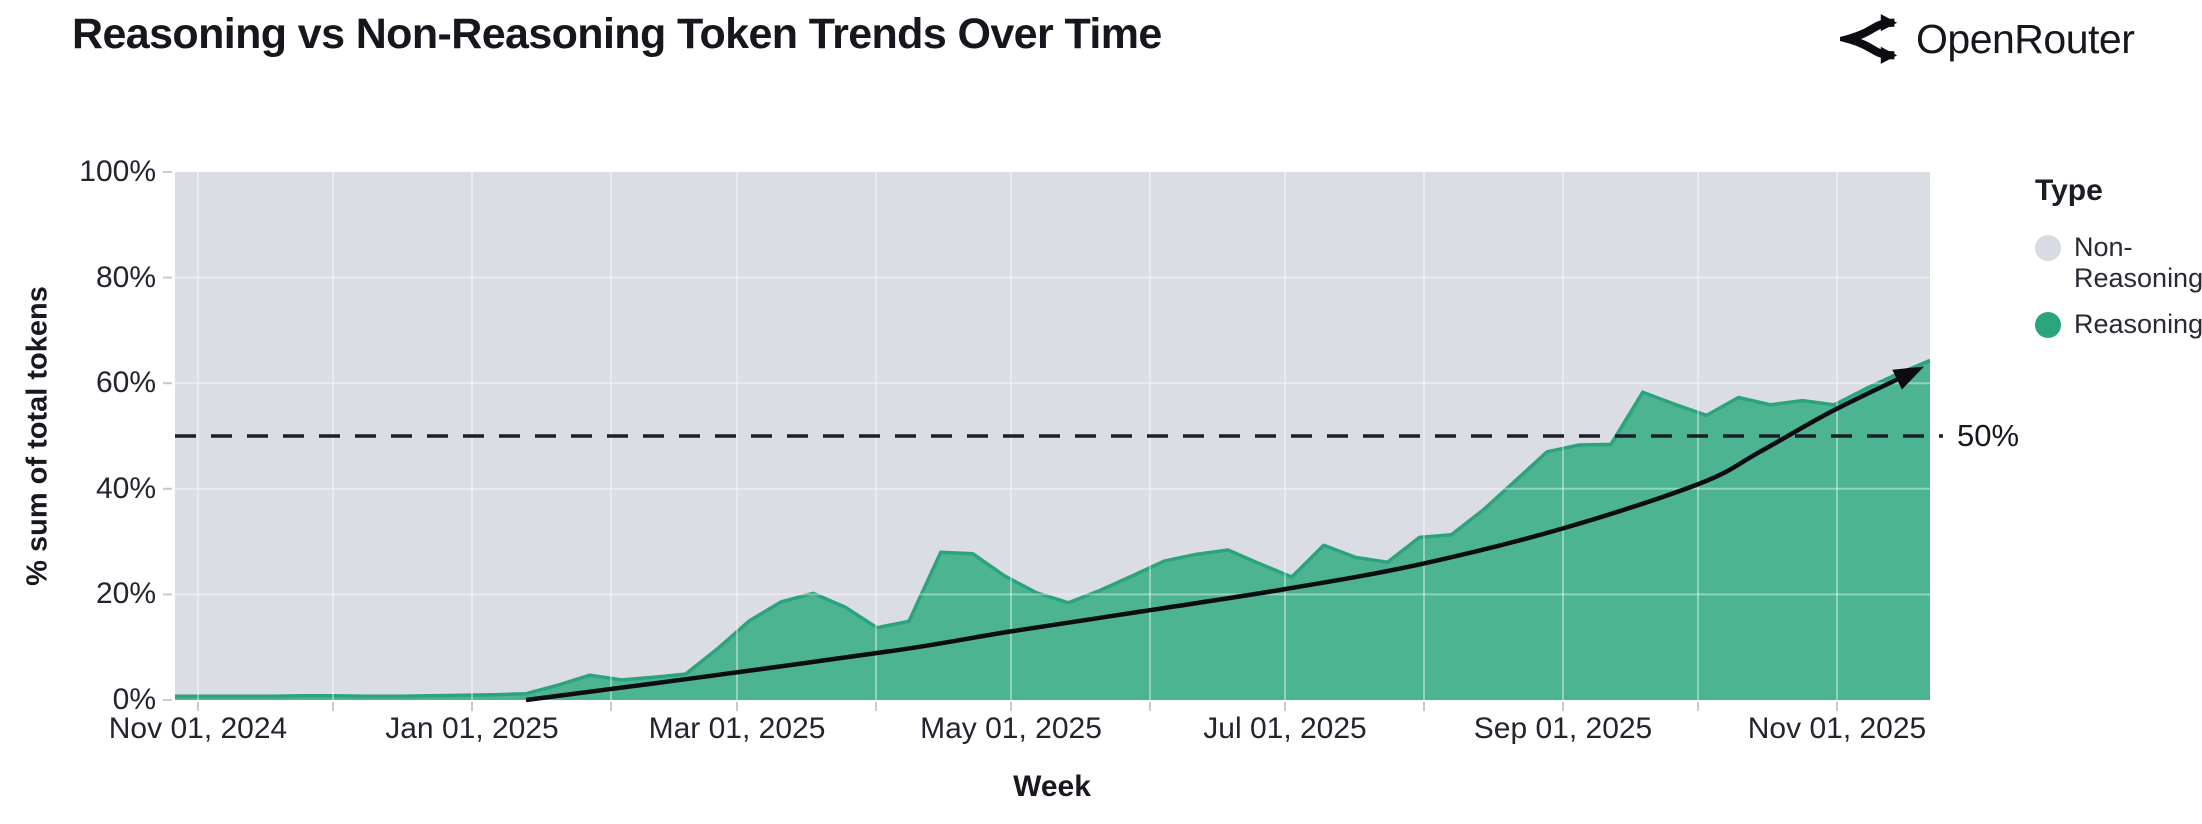  What do you see at coordinates (1837, 728) in the screenshot?
I see `x-tick-nov-2025: Nov 01, 2025` at bounding box center [1837, 728].